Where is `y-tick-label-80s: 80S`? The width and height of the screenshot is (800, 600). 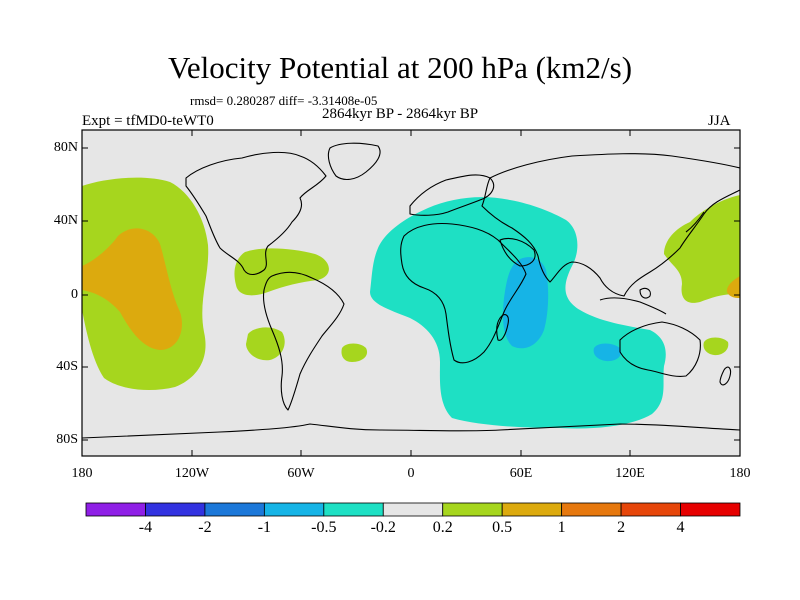
y-tick-label-80s: 80S is located at coordinates (67, 439).